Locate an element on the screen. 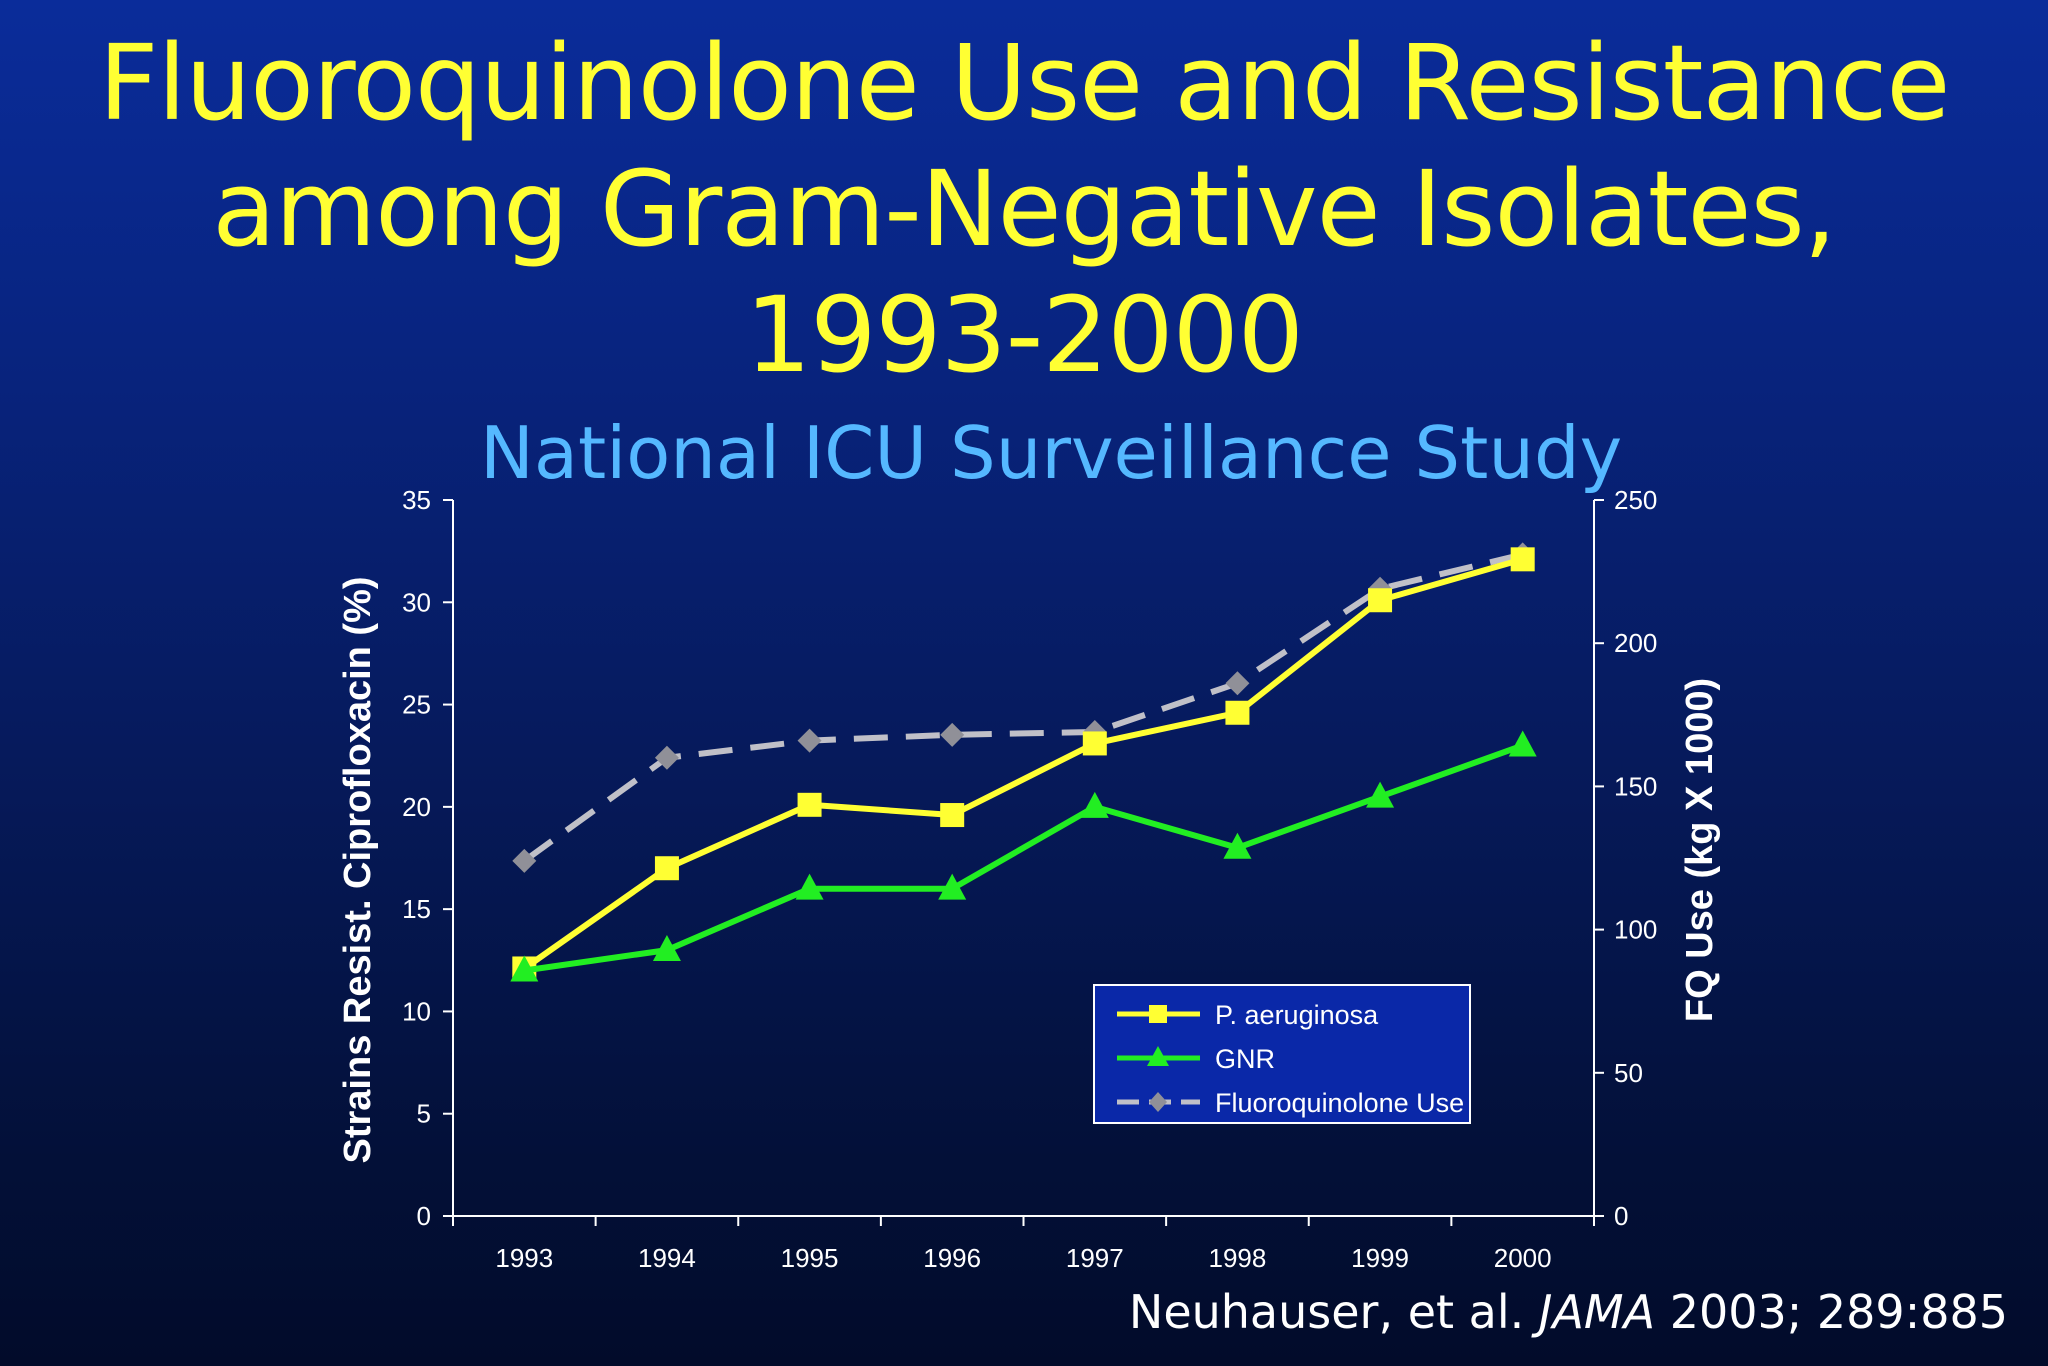 The height and width of the screenshot is (1366, 2048). y-tick-label: 20 is located at coordinates (416, 807).